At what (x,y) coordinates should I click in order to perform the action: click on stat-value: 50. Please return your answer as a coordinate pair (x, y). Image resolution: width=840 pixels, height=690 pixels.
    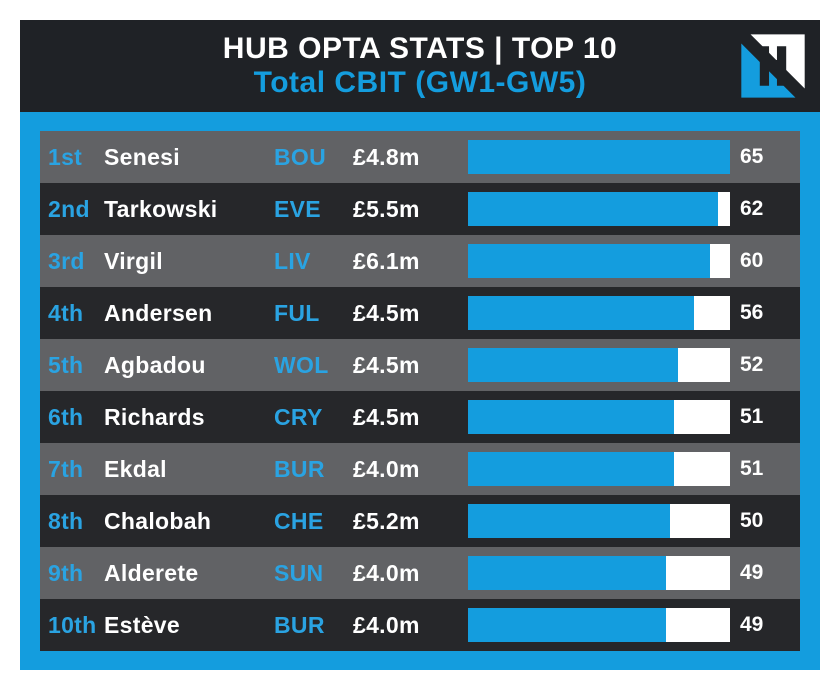
    Looking at the image, I should click on (752, 520).